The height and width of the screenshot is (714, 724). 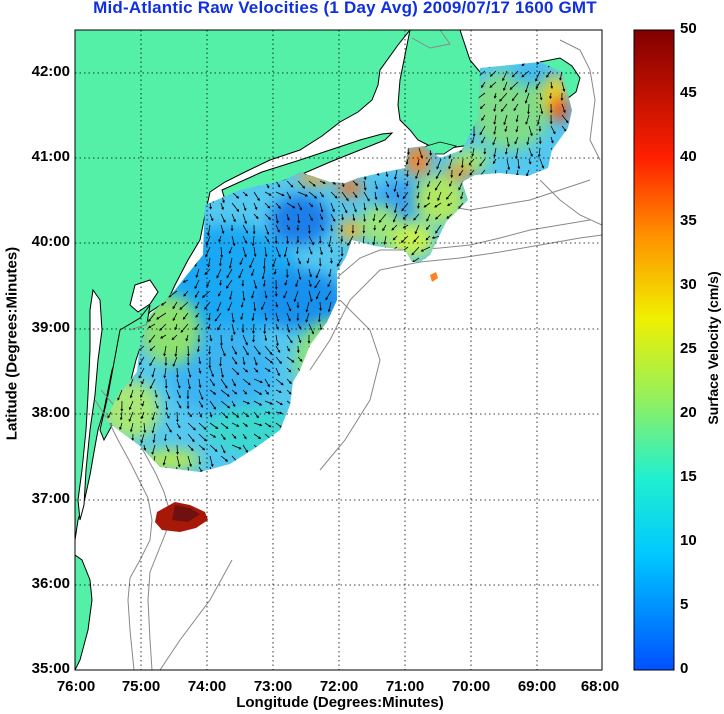 I want to click on colorbar-tick: 30, so click(x=688, y=284).